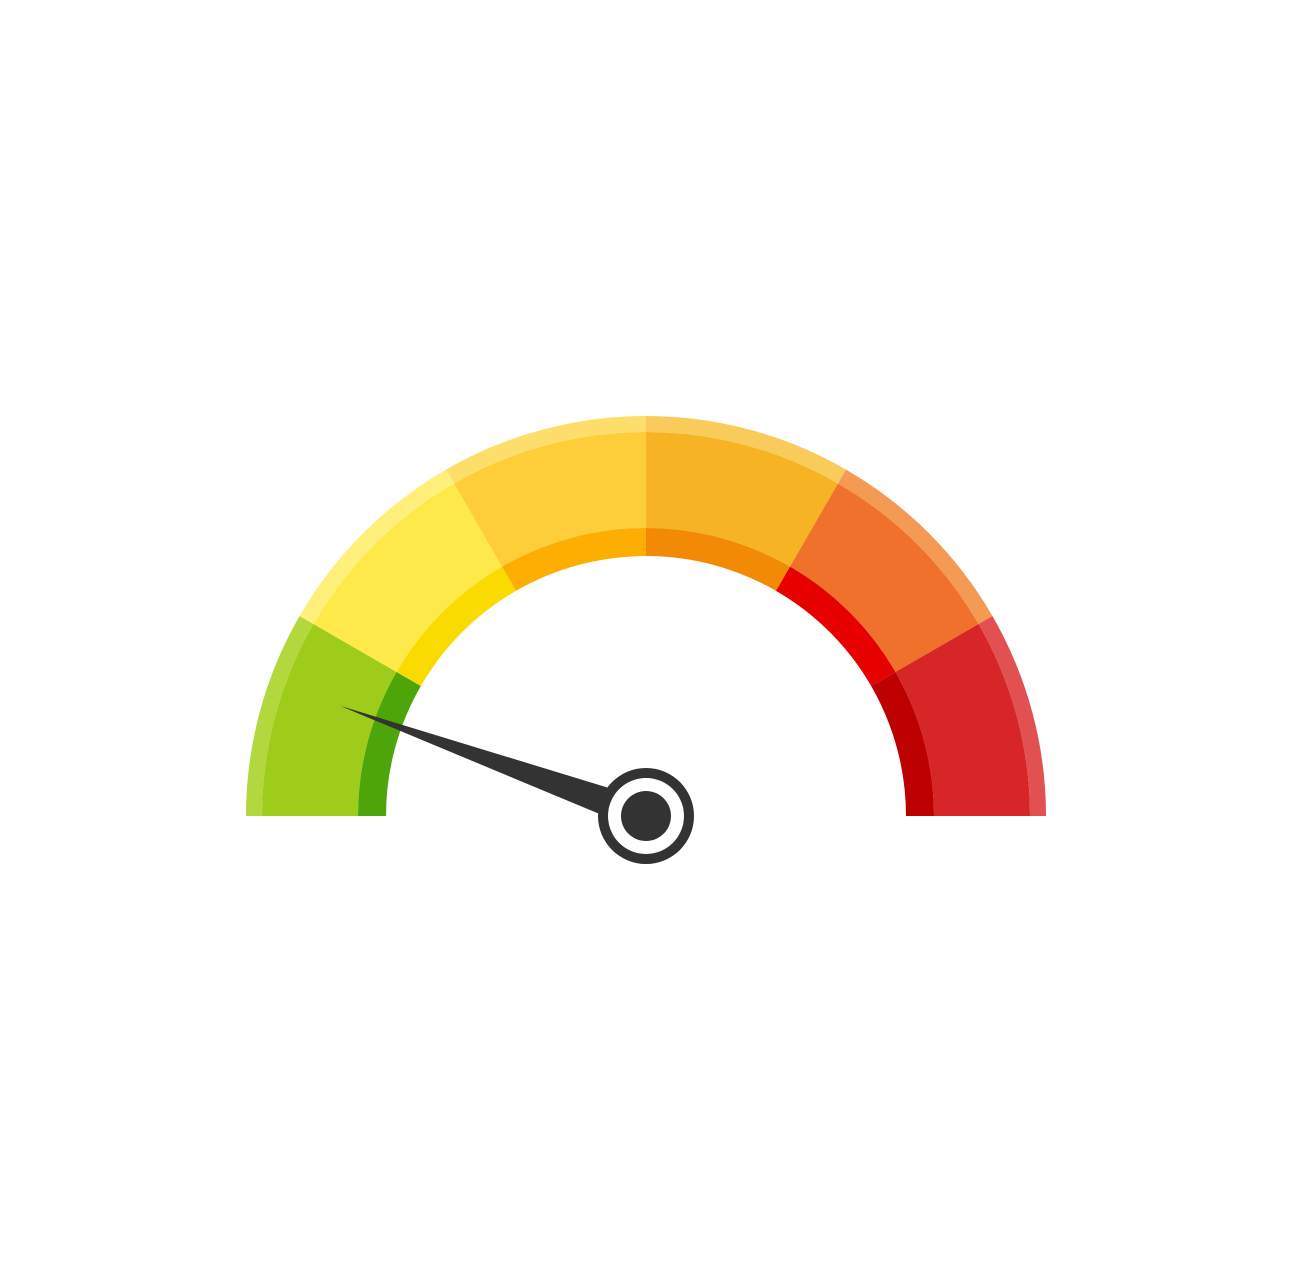  Describe the element at coordinates (962, 720) in the screenshot. I see `gauge-segment-red-main` at that location.